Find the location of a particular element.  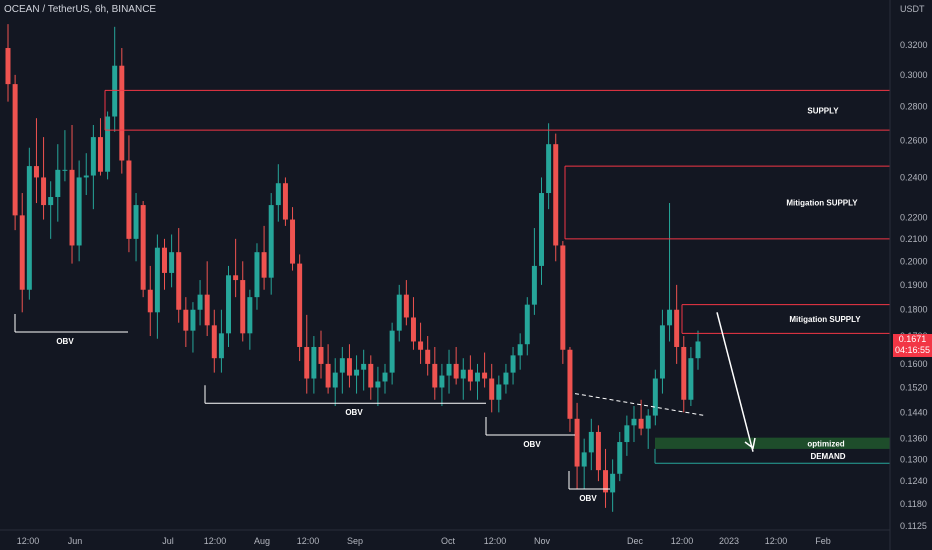

zone-label: SUPPLY is located at coordinates (823, 110).